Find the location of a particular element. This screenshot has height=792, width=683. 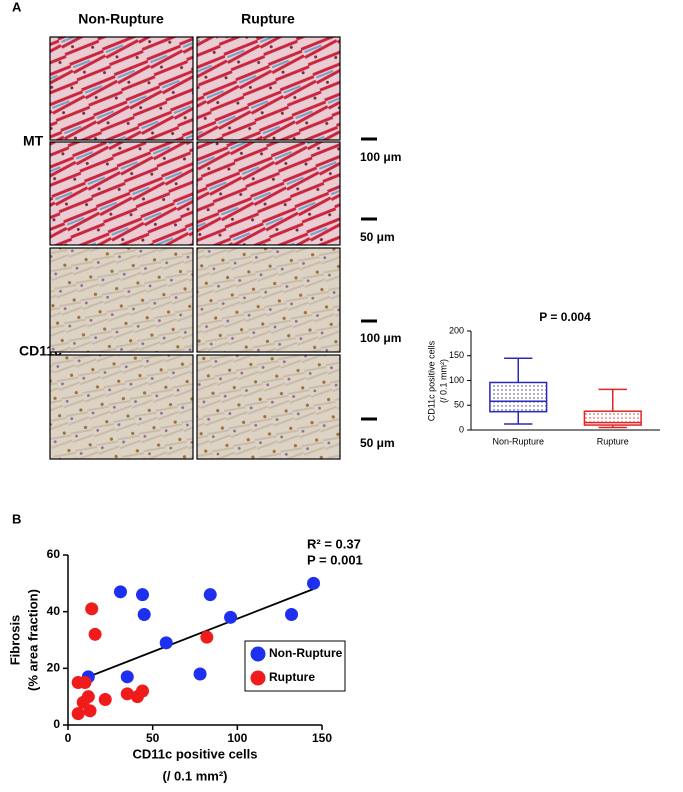

y-tick-label: 200 is located at coordinates (456, 330).